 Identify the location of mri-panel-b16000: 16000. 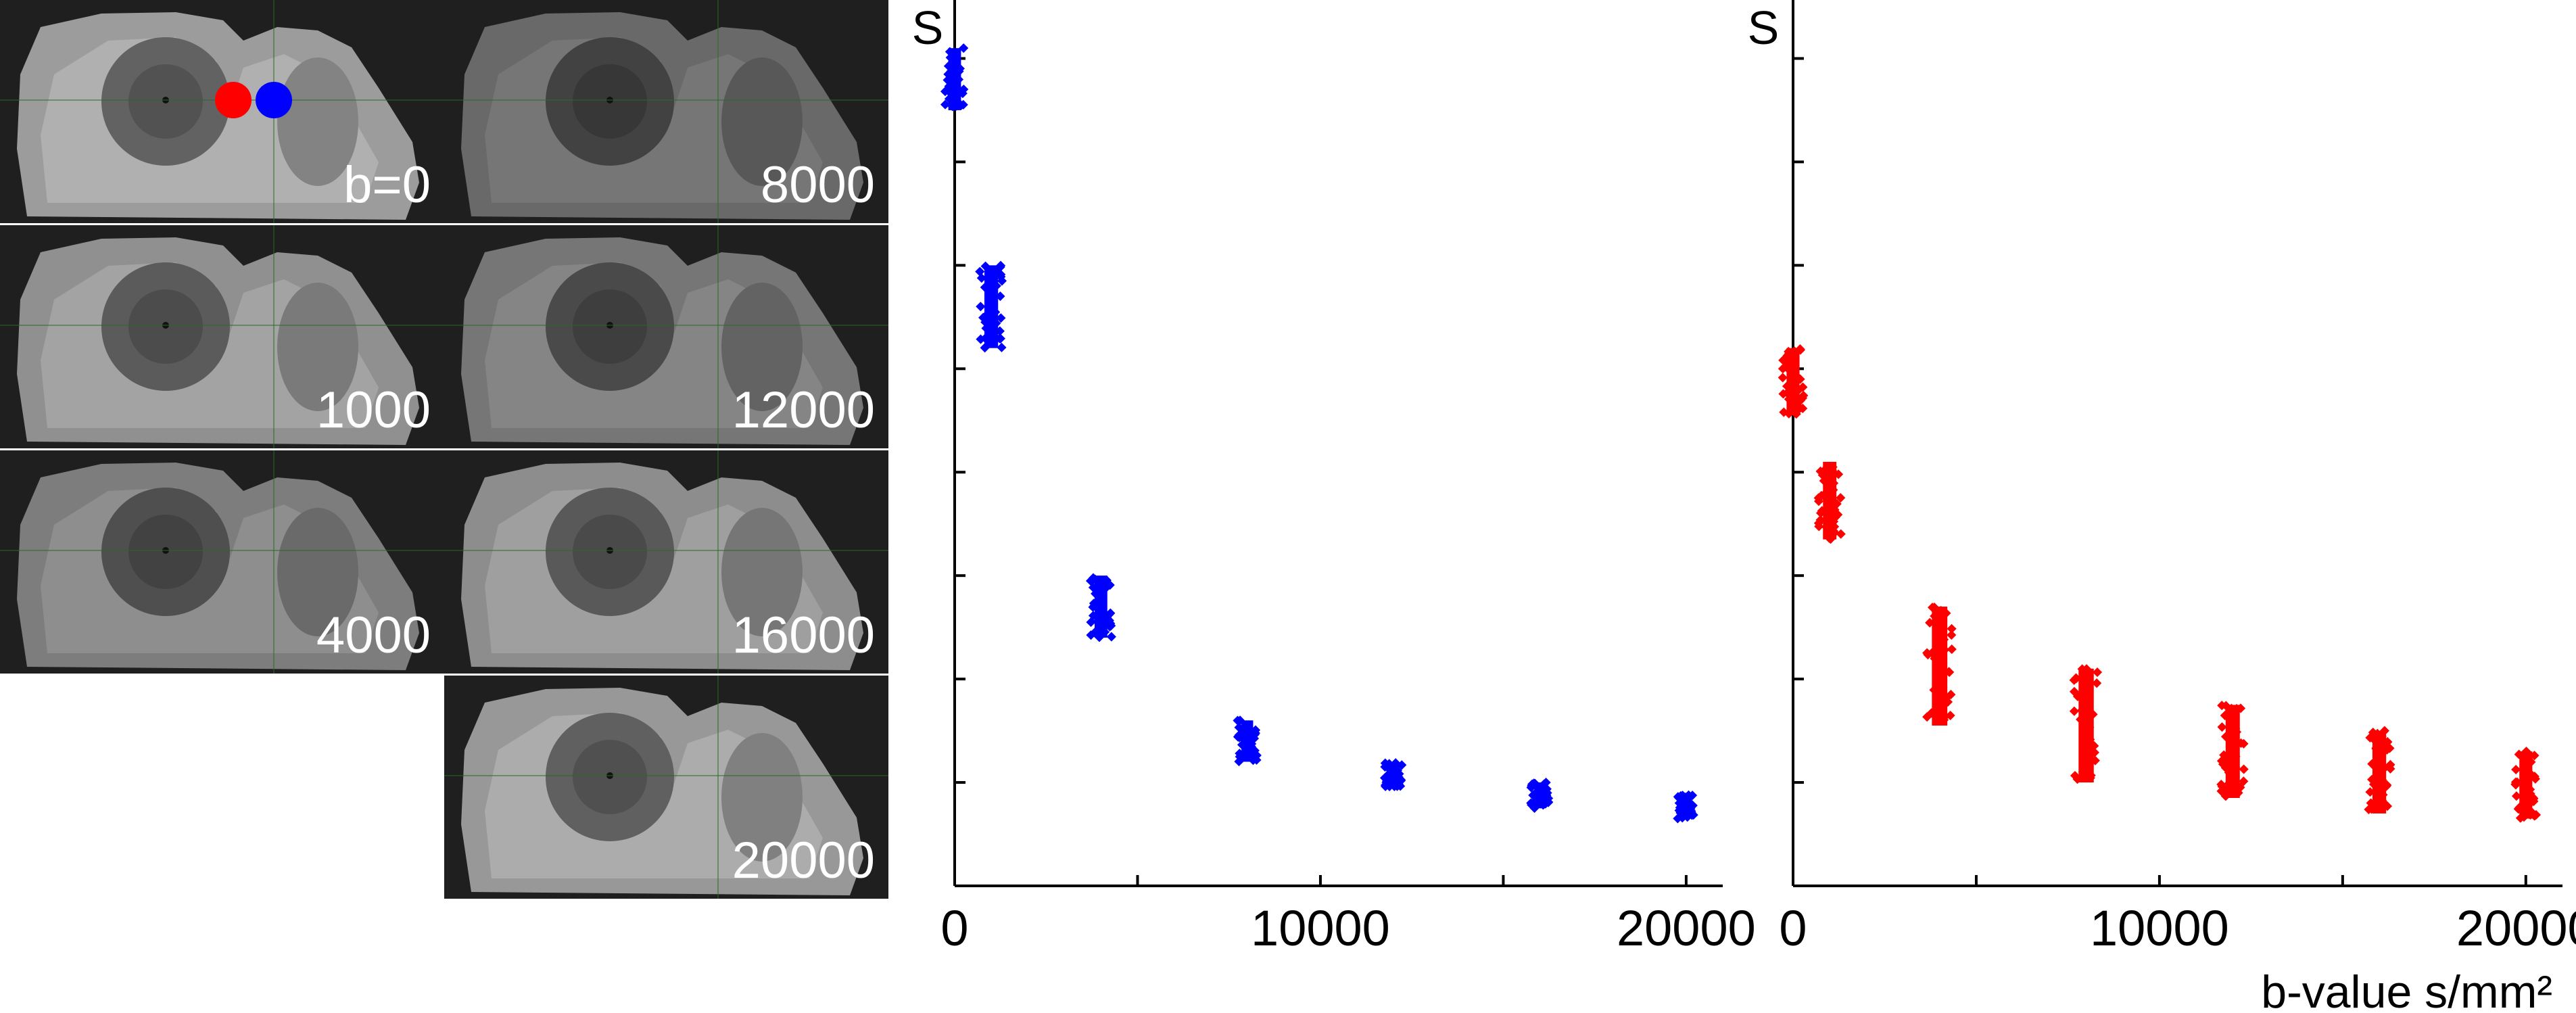
(666, 562).